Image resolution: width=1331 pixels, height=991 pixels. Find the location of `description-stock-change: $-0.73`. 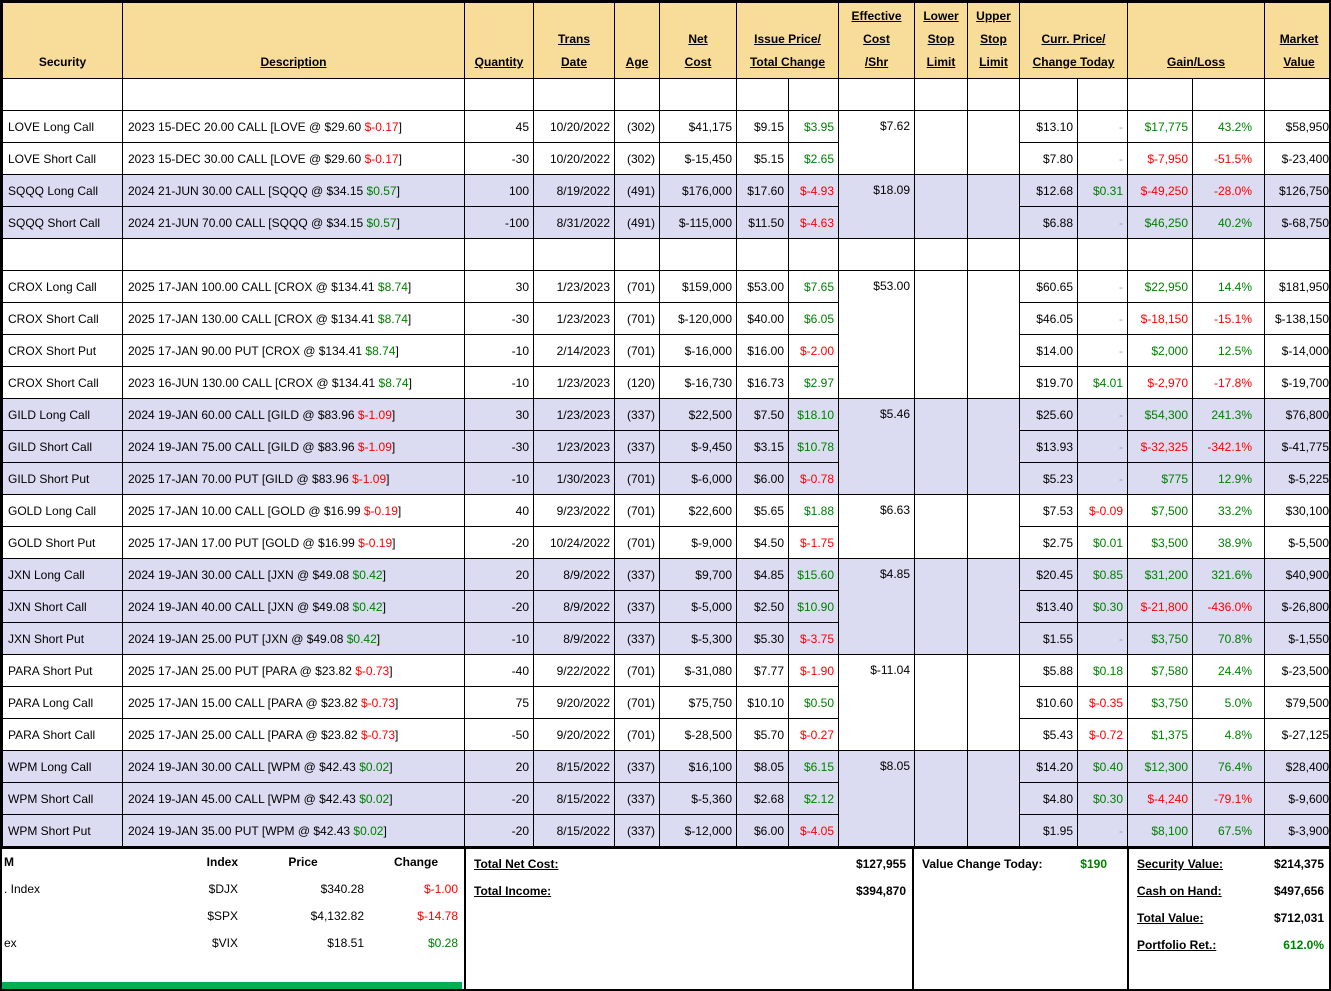

description-stock-change: $-0.73 is located at coordinates (372, 670).